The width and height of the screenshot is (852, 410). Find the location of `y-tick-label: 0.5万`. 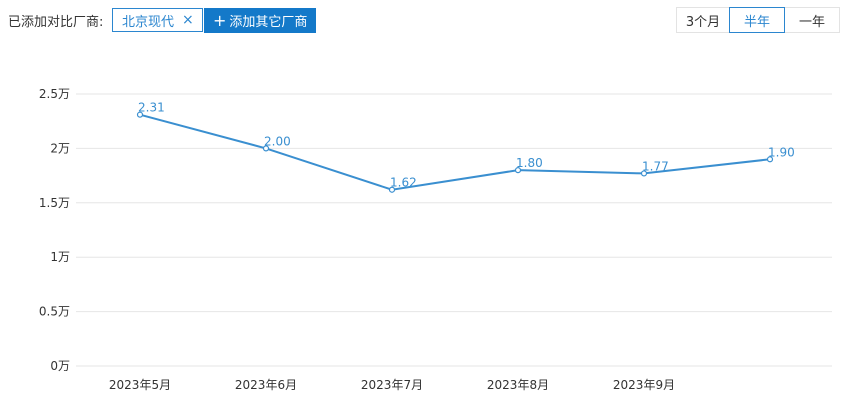

y-tick-label: 0.5万 is located at coordinates (54, 312).